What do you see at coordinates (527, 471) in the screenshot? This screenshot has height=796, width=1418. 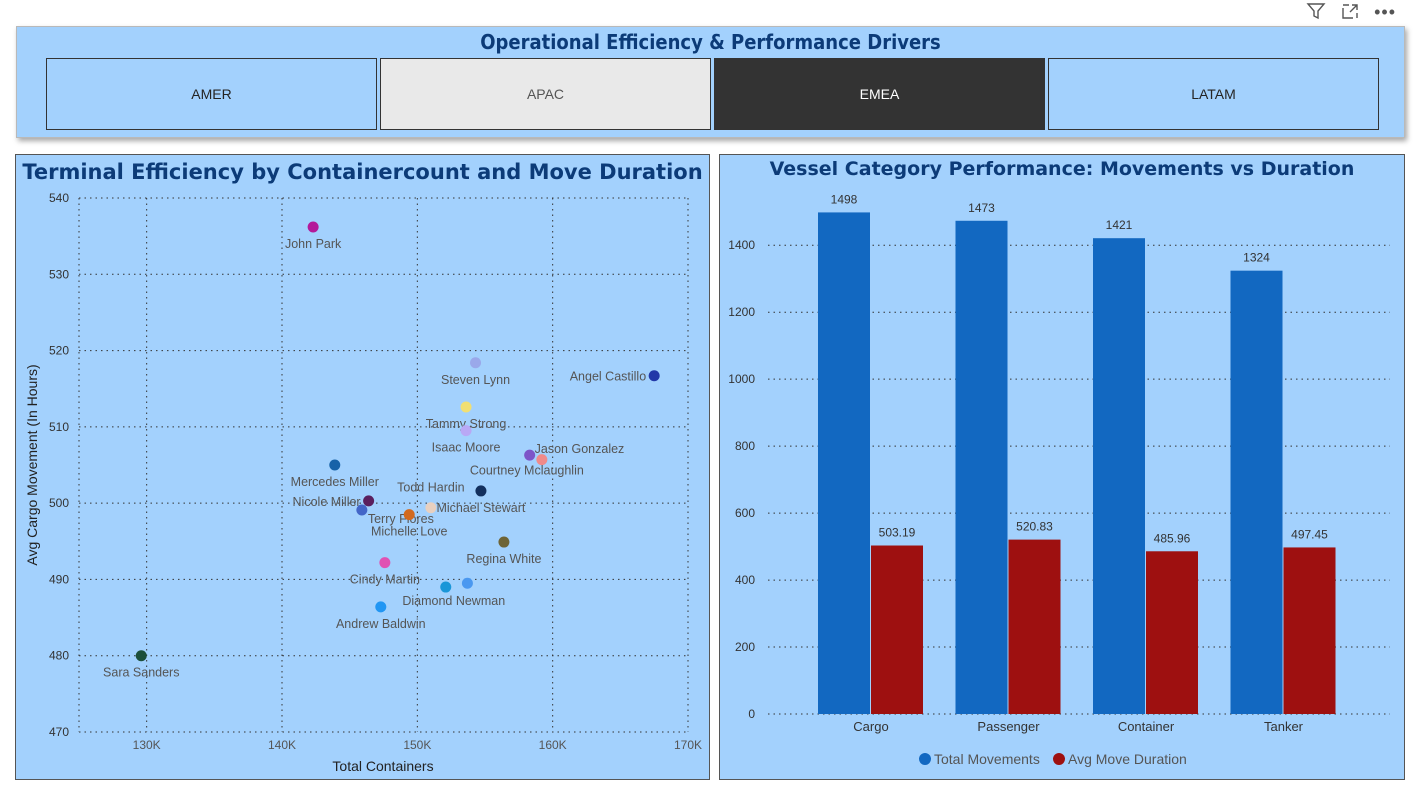 I see `point-label: Courtney Mclaughlin` at bounding box center [527, 471].